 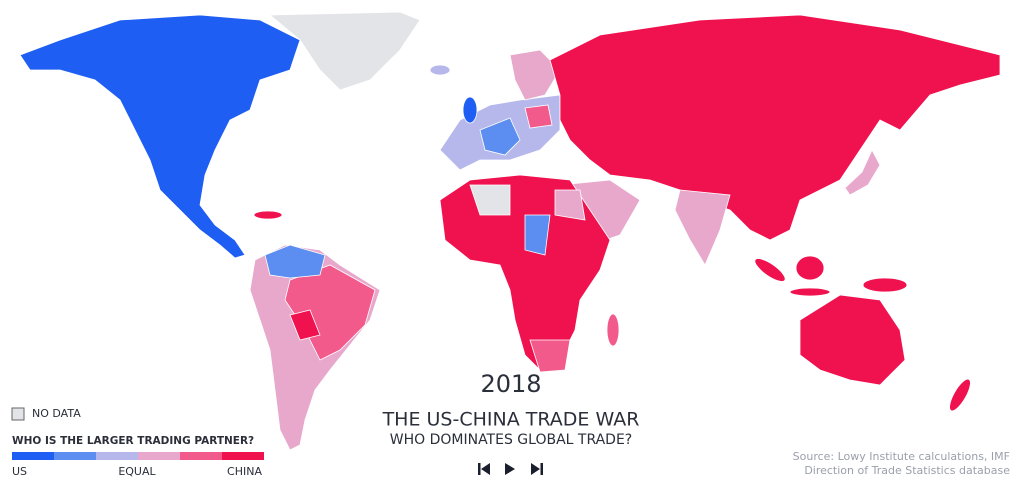 I want to click on title: THE US-CHINA TRADE WAR, so click(x=511, y=420).